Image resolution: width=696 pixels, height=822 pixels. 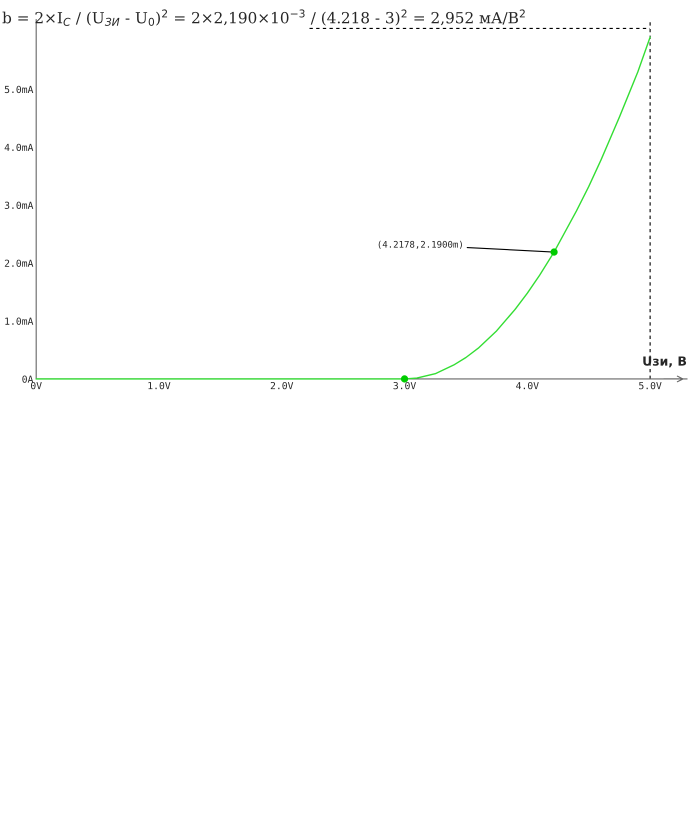 I want to click on y-tick-label: 2.0mA, so click(x=19, y=263).